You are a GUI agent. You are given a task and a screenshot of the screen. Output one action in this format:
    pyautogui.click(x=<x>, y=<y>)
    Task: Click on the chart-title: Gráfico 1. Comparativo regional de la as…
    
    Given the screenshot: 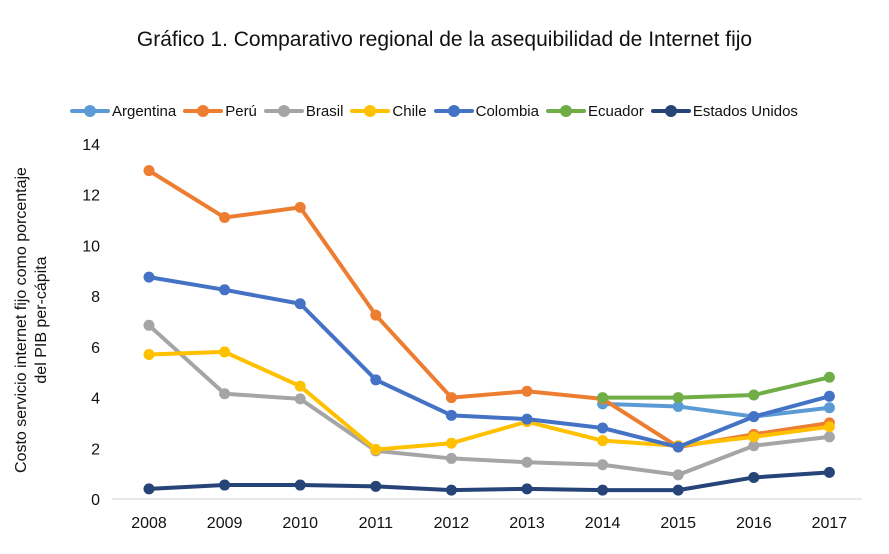 What is the action you would take?
    pyautogui.click(x=444, y=39)
    